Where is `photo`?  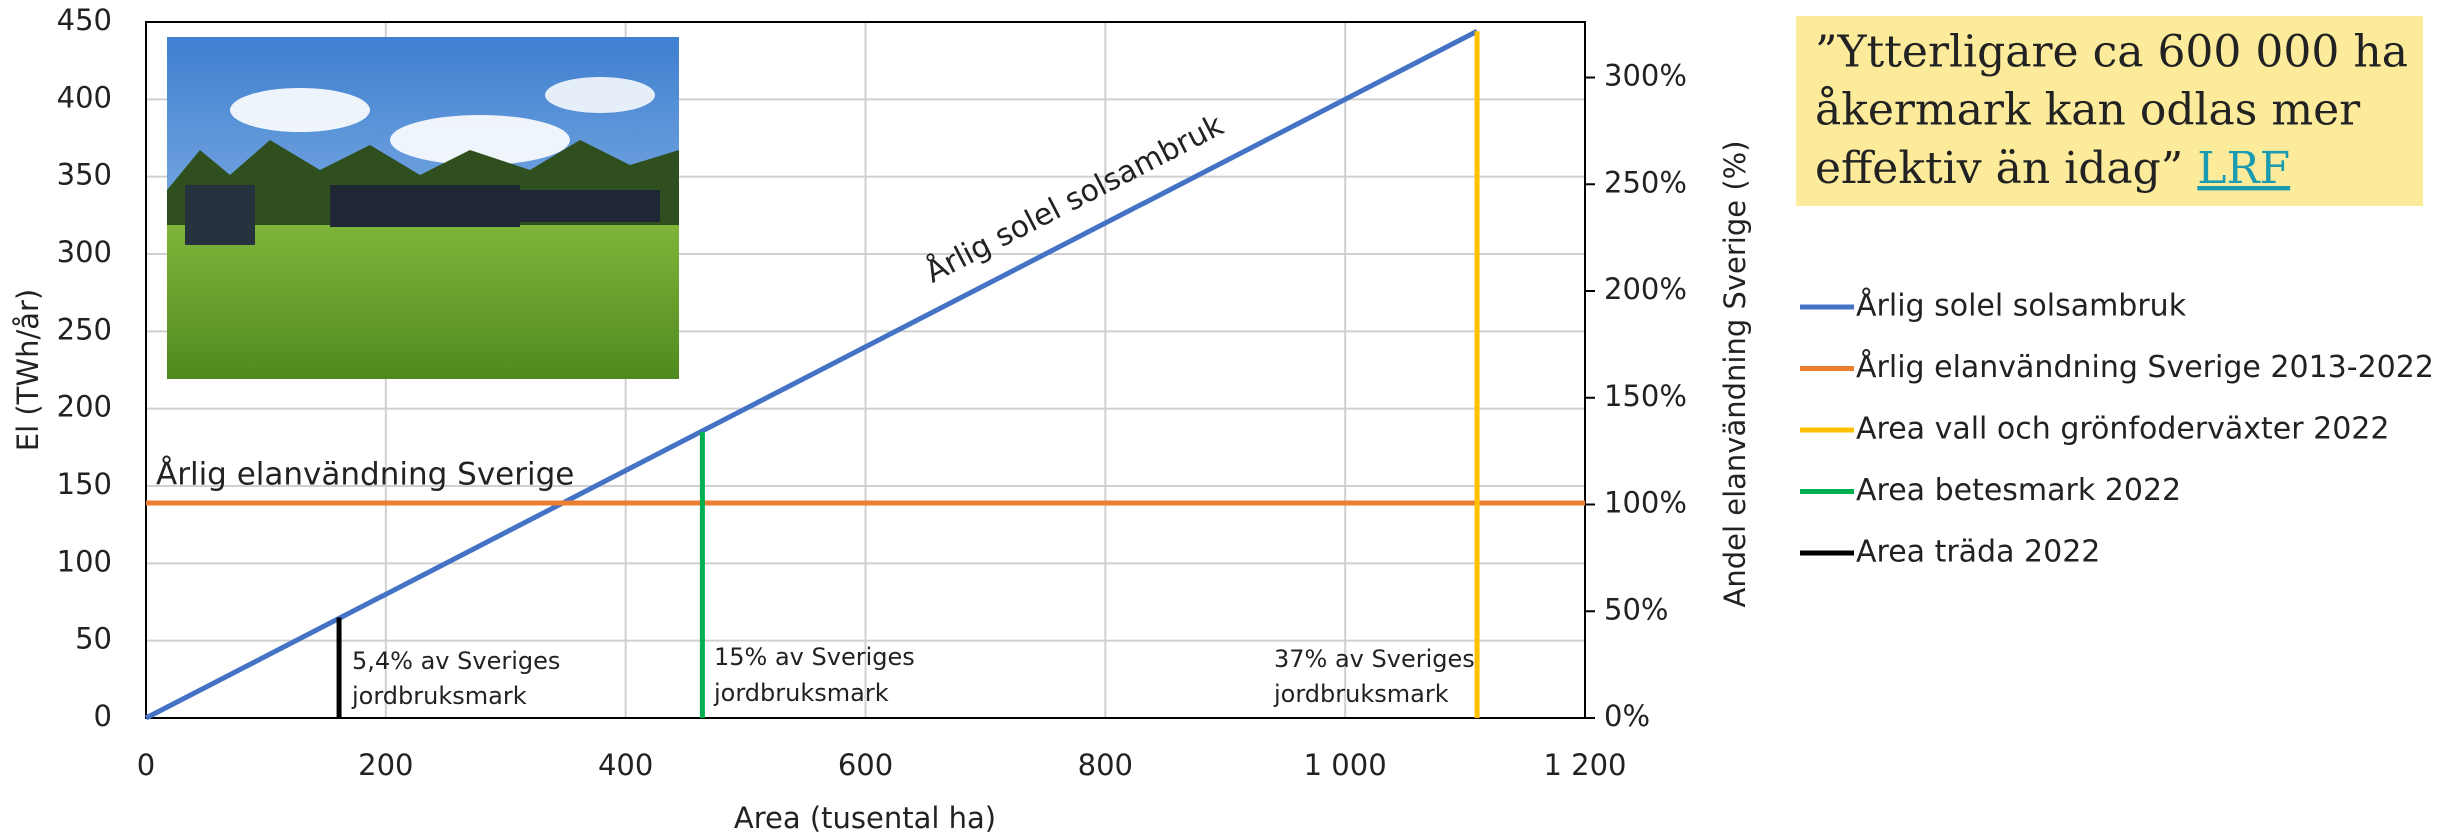 photo is located at coordinates (423, 208).